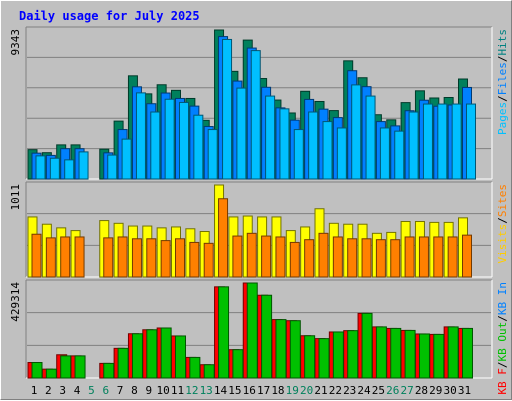  What do you see at coordinates (320, 390) in the screenshot?
I see `x-tick-label: 21` at bounding box center [320, 390].